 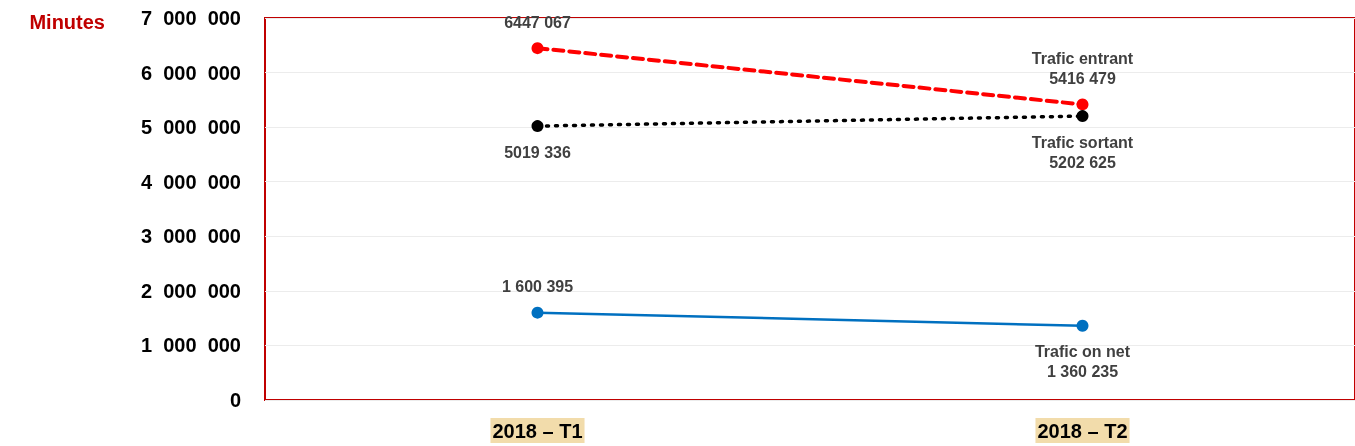 What do you see at coordinates (1082, 352) in the screenshot?
I see `series-label: Trafic on net` at bounding box center [1082, 352].